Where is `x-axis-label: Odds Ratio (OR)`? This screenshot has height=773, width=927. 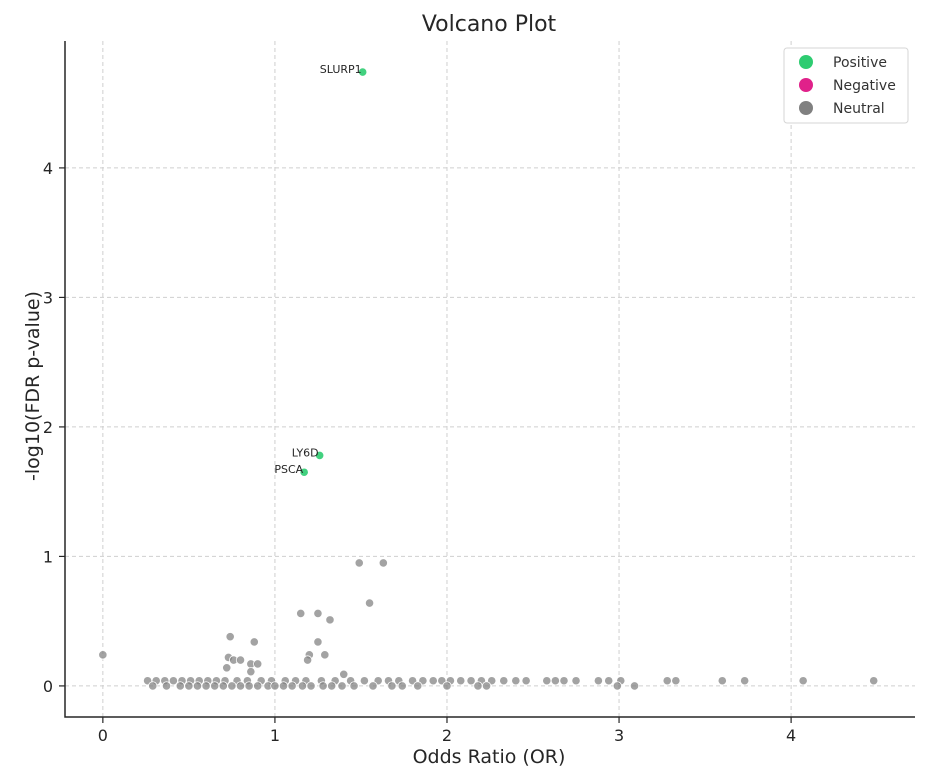
x-axis-label: Odds Ratio (OR) is located at coordinates (489, 757).